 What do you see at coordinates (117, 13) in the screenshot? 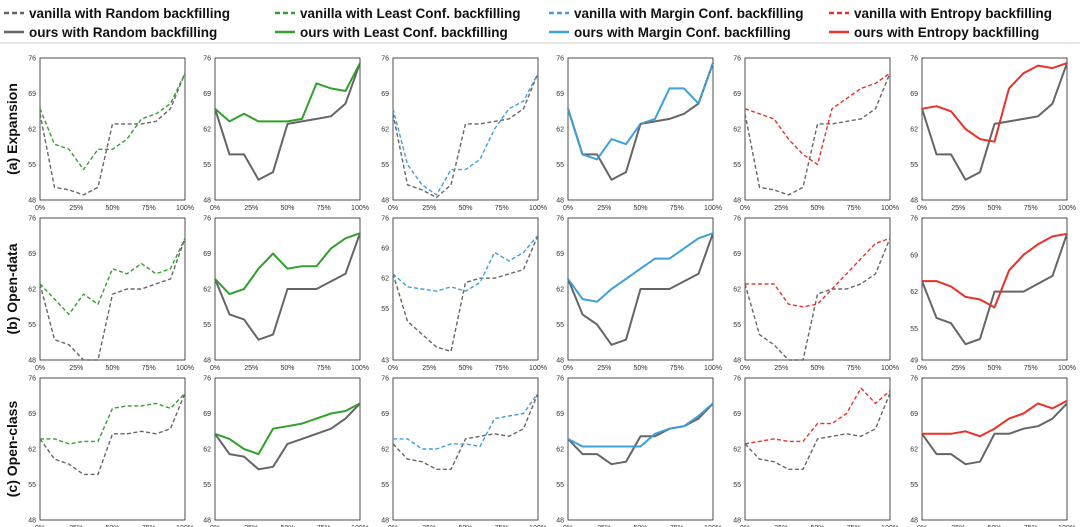
I see `legend-entry-random-dashed: vanilla with Random backfilling` at bounding box center [117, 13].